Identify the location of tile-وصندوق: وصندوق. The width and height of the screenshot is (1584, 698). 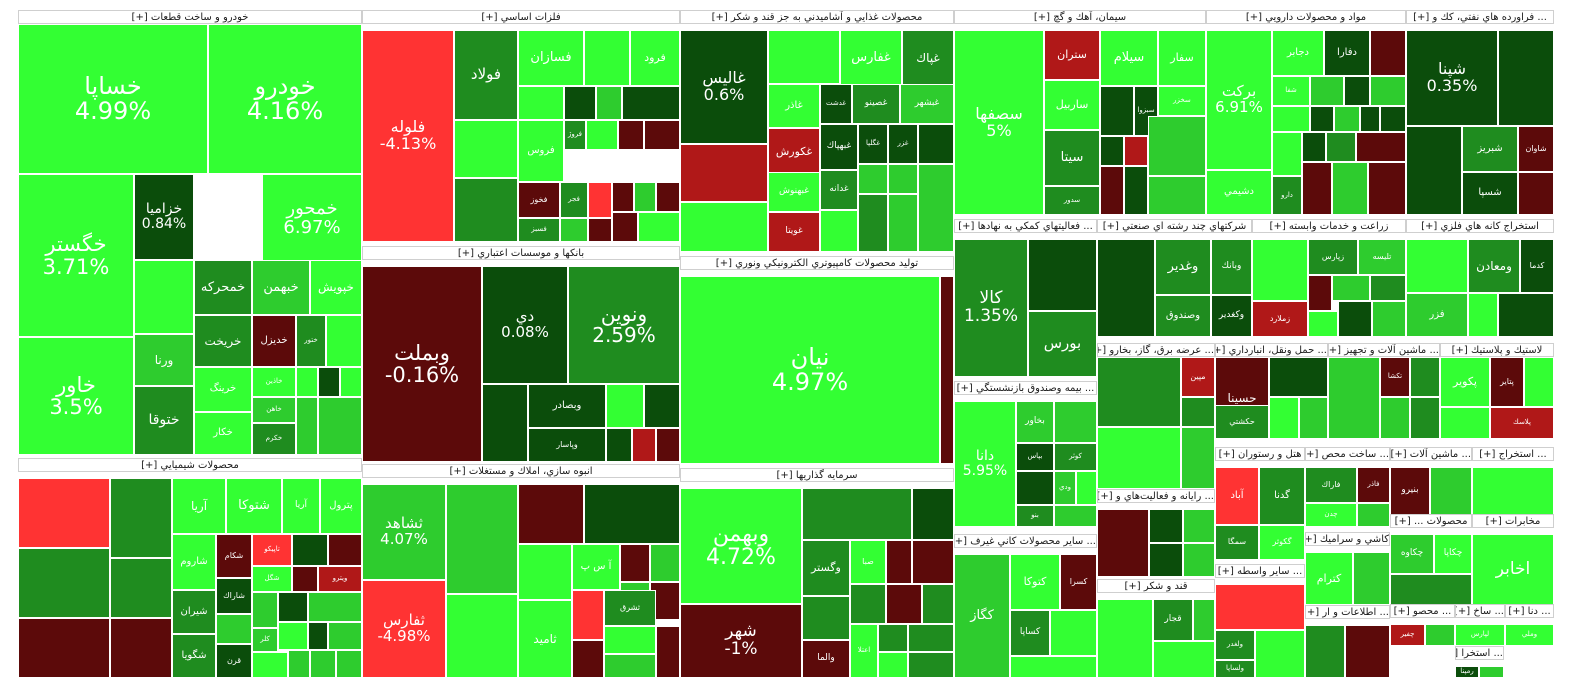
(1183, 316).